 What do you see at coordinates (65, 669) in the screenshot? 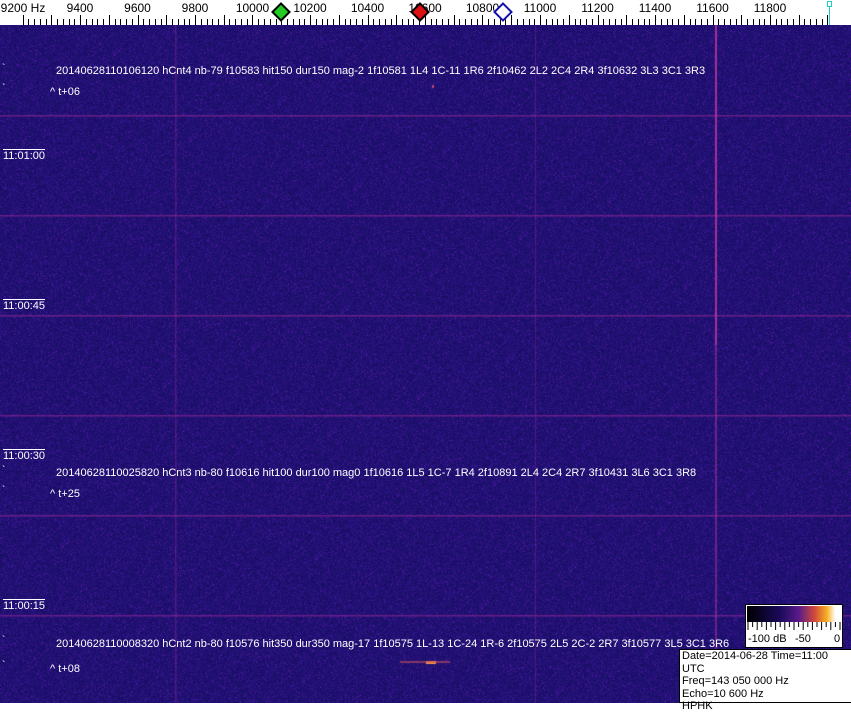
I see `event-offset-3: ^ t+08` at bounding box center [65, 669].